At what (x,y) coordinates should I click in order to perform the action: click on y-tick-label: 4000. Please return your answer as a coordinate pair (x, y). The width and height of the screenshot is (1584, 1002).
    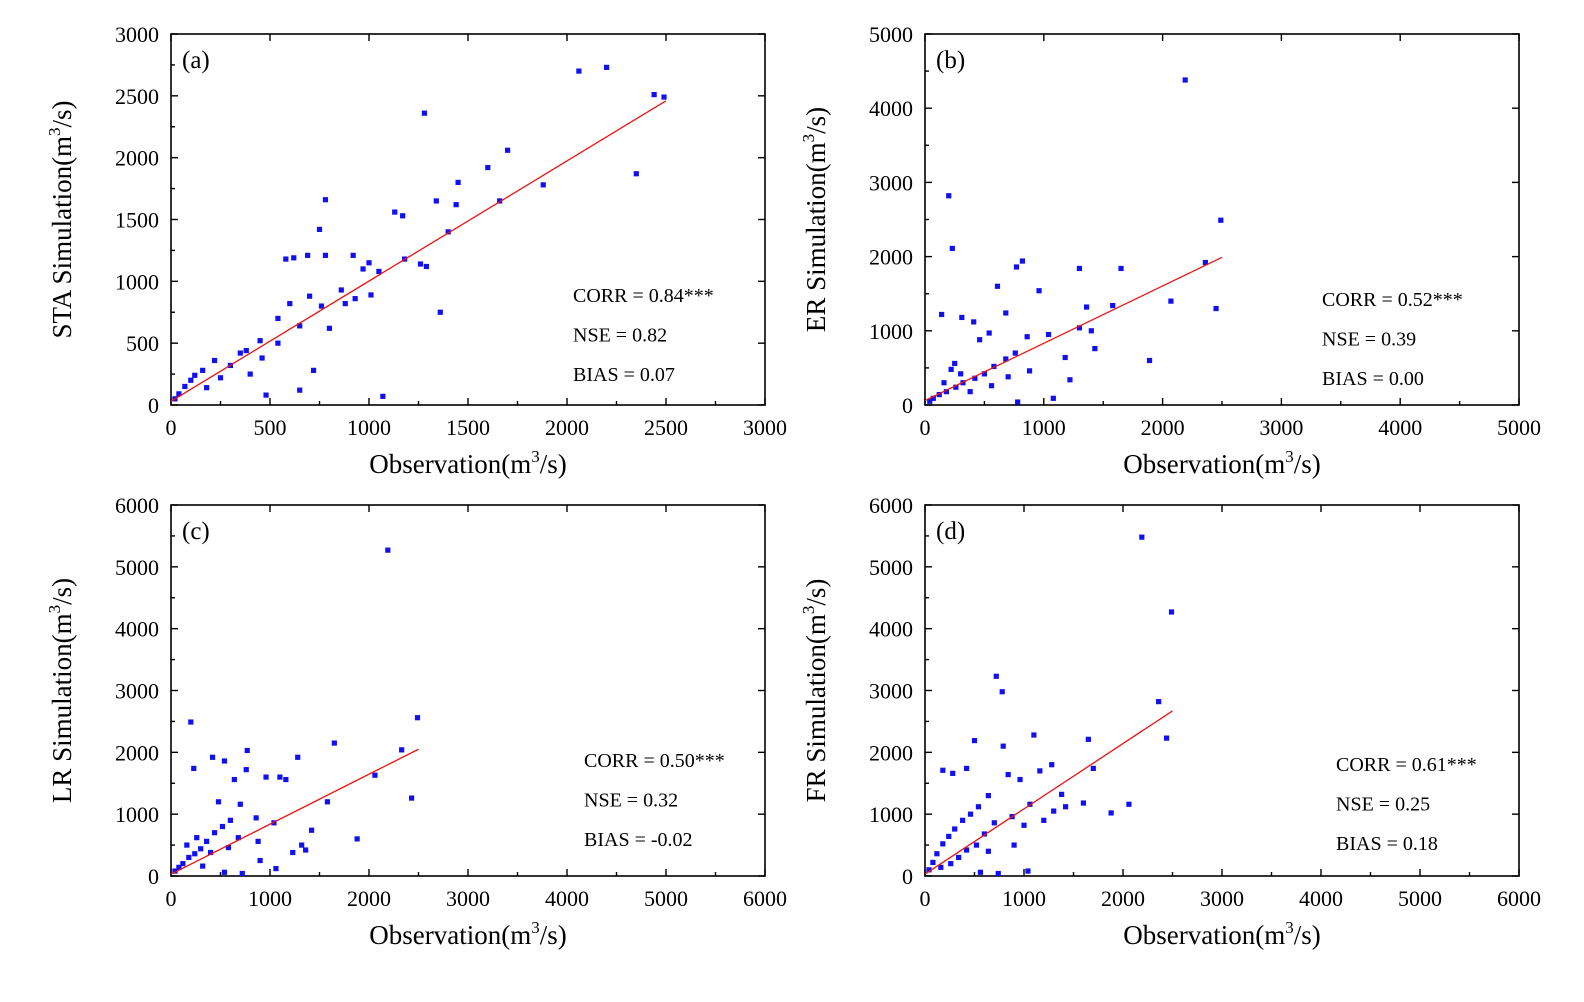
    Looking at the image, I should click on (891, 629).